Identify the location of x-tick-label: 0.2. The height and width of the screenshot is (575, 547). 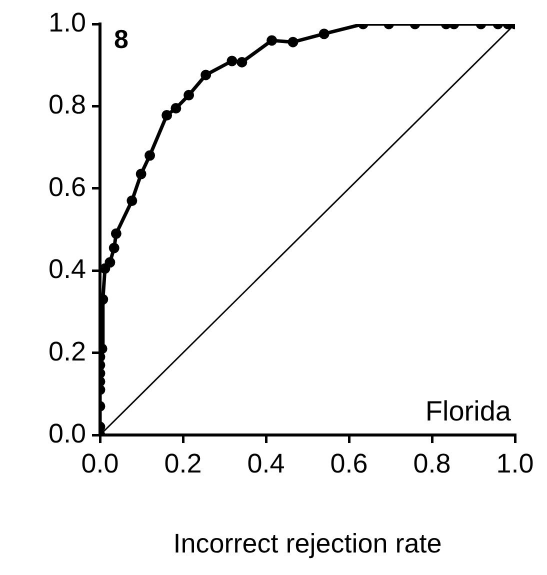
(183, 463).